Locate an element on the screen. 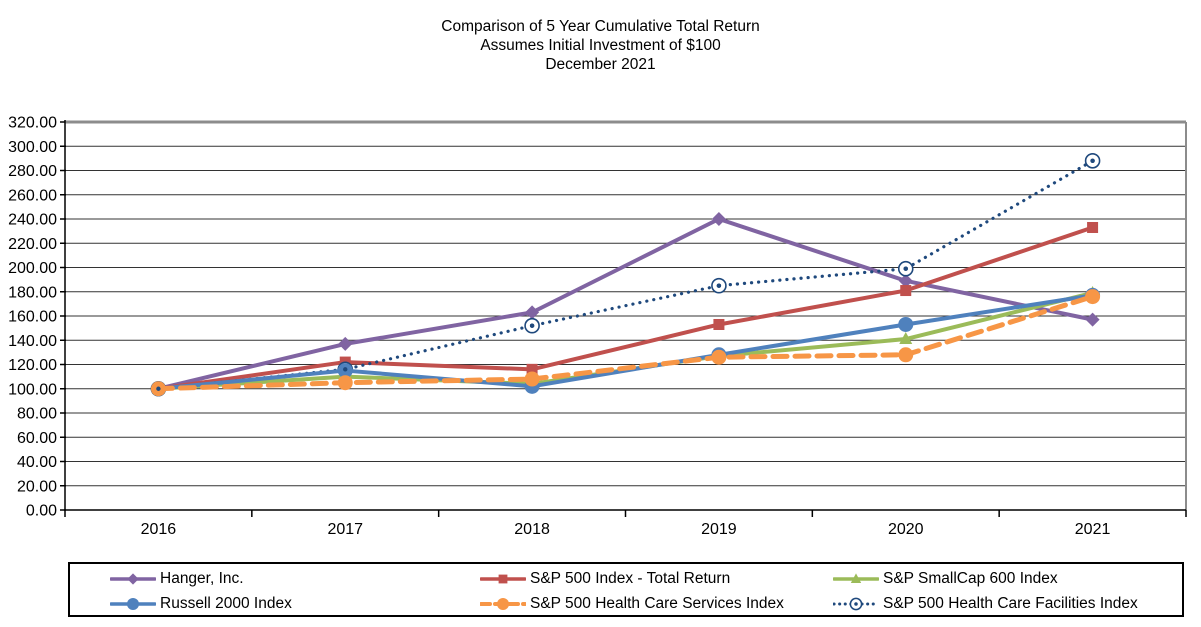 The width and height of the screenshot is (1201, 627). y-tick-label: 260.00 is located at coordinates (32, 195).